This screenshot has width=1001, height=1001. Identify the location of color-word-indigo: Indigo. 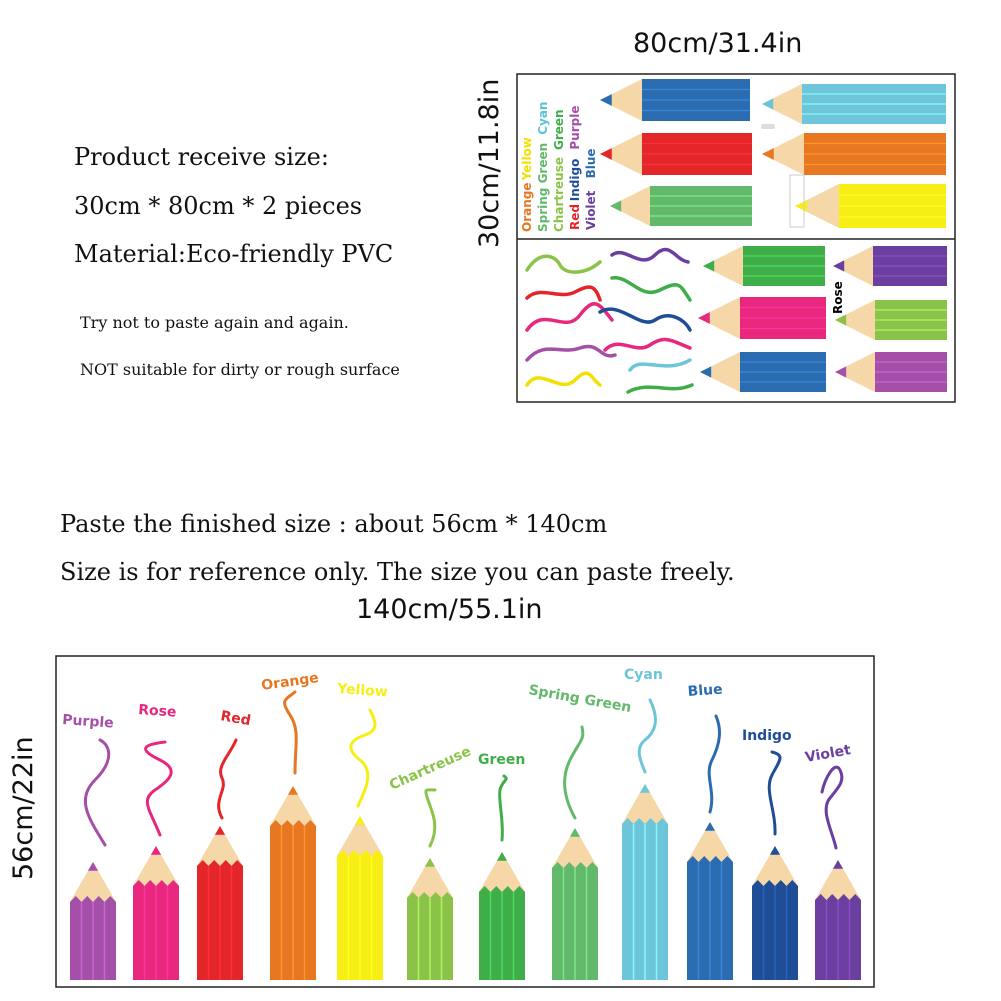
(575, 180).